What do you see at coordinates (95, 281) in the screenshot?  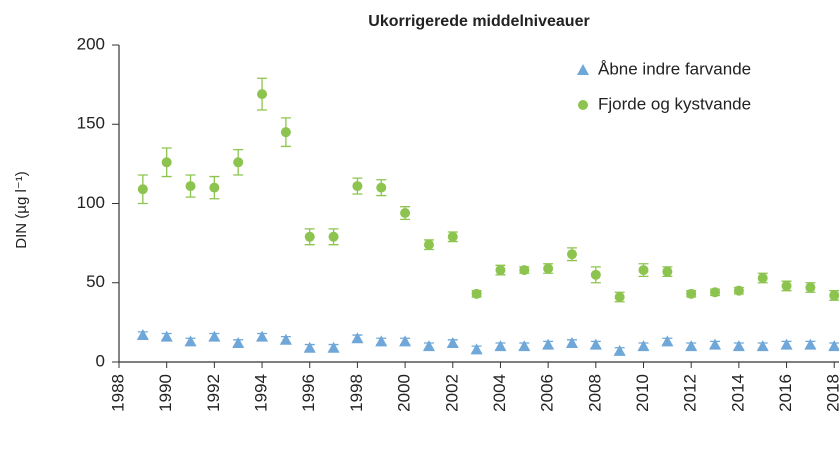 I see `y-tick-label: 50` at bounding box center [95, 281].